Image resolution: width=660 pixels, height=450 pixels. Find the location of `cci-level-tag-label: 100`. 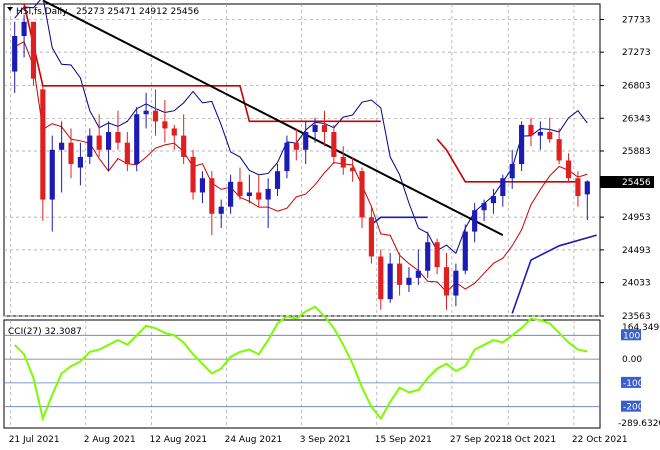

cci-level-tag-label: 100 is located at coordinates (631, 336).